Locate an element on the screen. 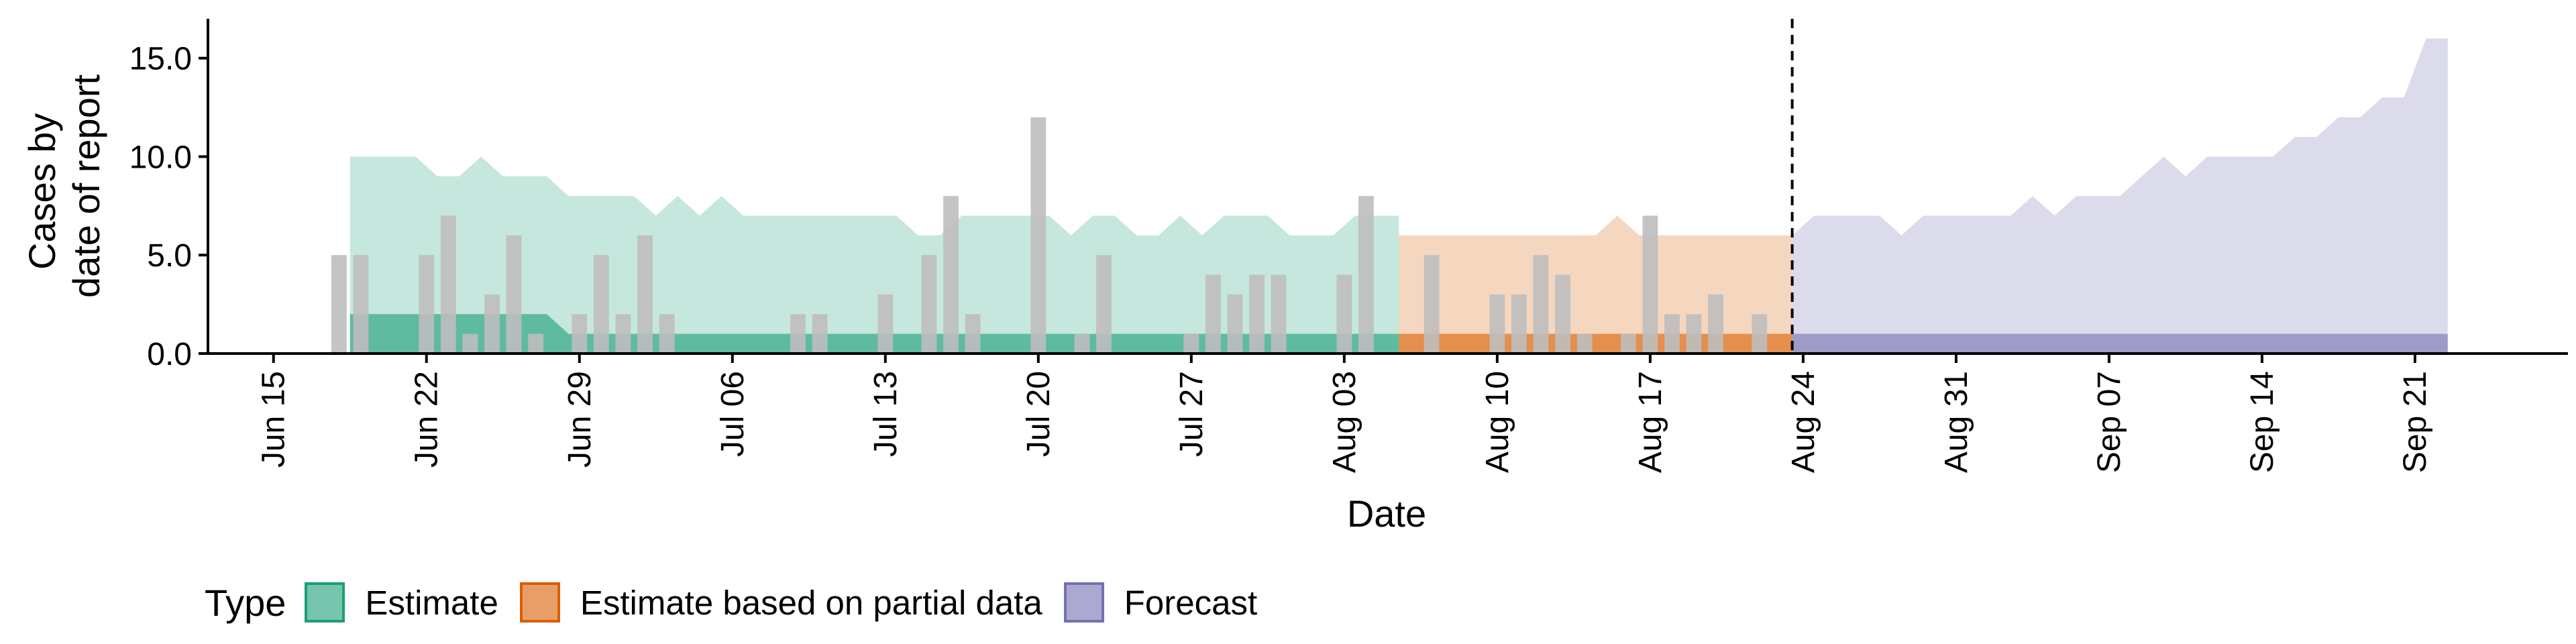 The image size is (2576, 644). y-tick-label: 0.0 is located at coordinates (169, 354).